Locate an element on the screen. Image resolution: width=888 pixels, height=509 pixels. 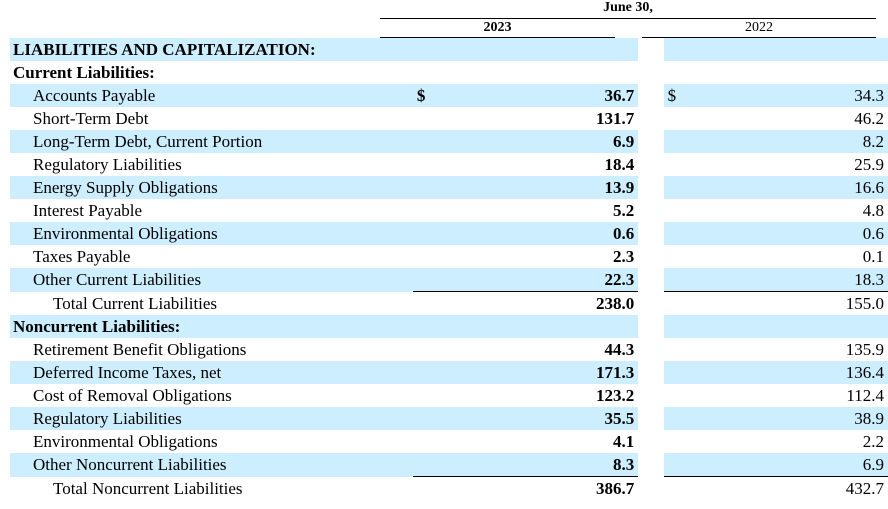
value-2022: 135.9 is located at coordinates (864, 349).